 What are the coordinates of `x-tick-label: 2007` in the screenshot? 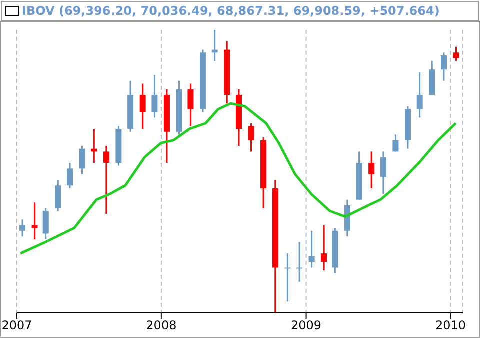 It's located at (17, 325).